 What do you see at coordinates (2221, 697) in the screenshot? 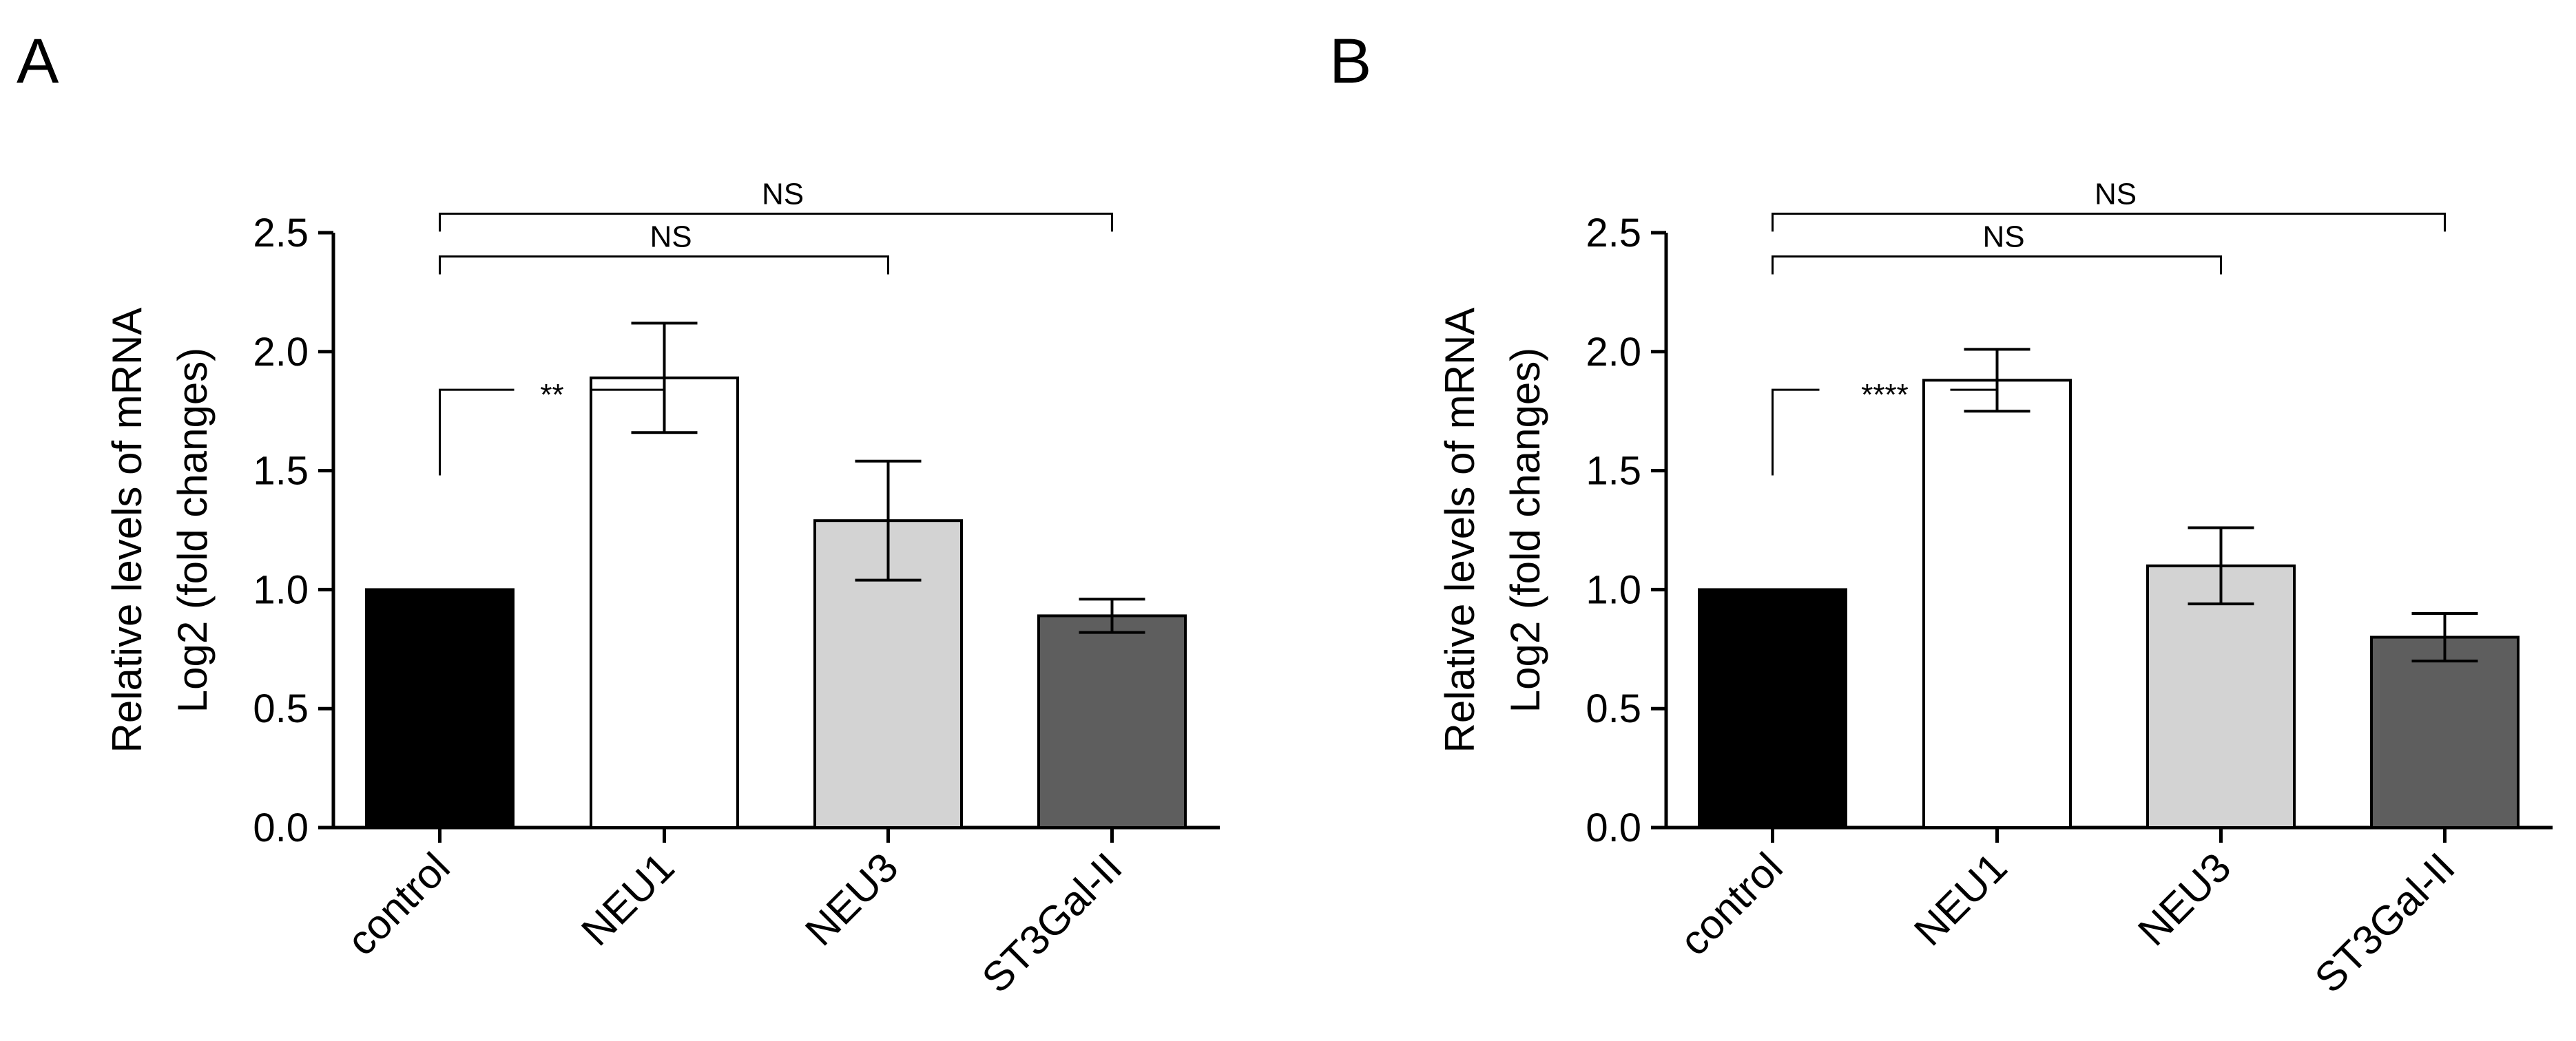
I see `bar-neu3` at bounding box center [2221, 697].